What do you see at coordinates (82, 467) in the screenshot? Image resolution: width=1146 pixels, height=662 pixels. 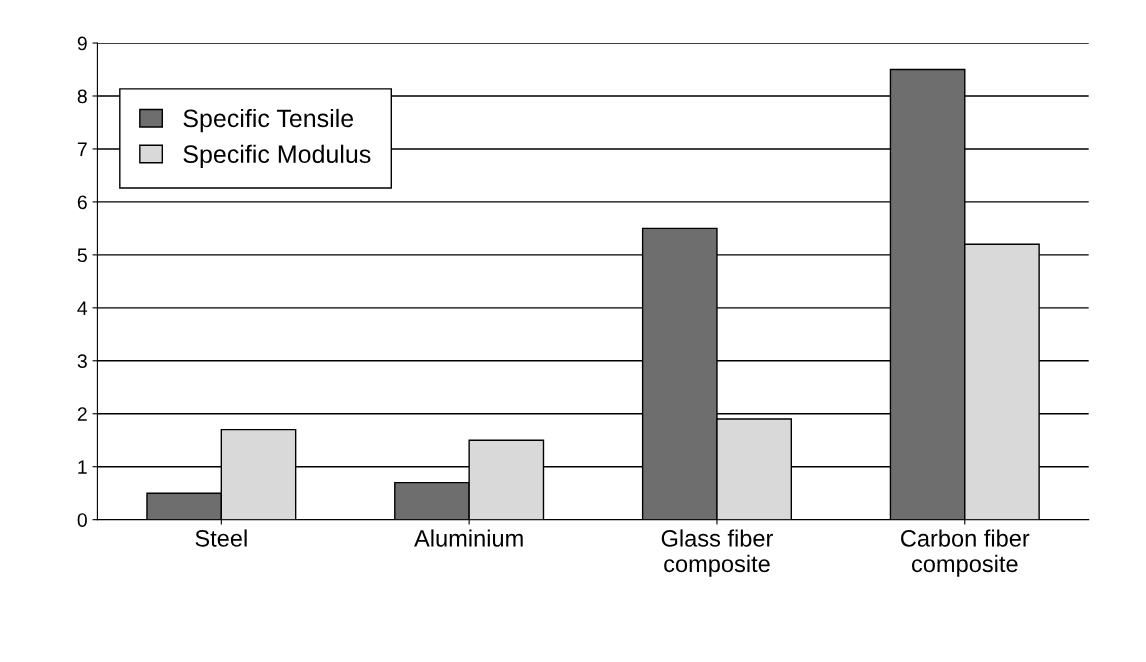 I see `y-tick-label: 1` at bounding box center [82, 467].